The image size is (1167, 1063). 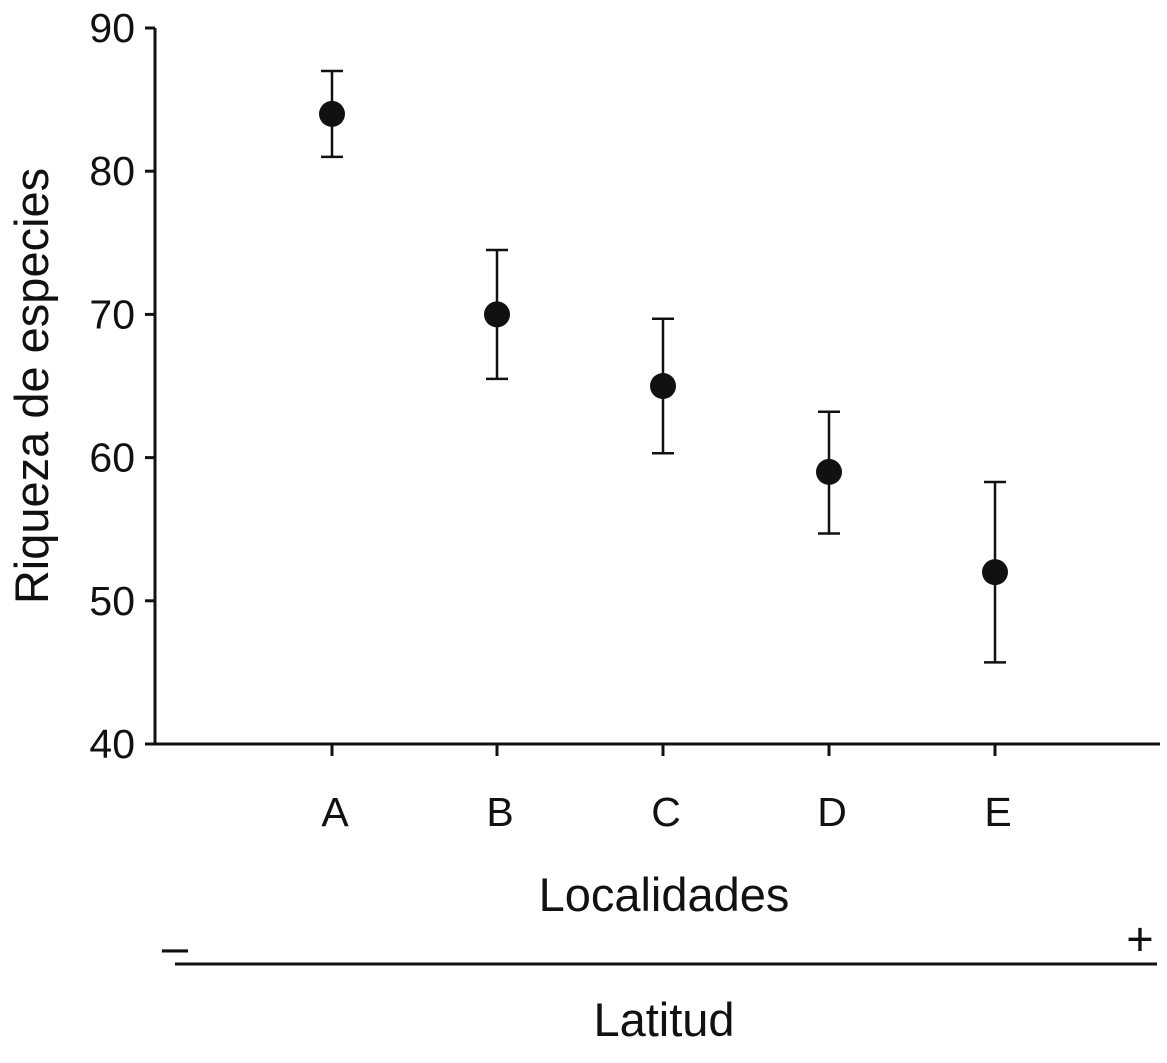 I want to click on y-tick-label: 50, so click(x=112, y=601).